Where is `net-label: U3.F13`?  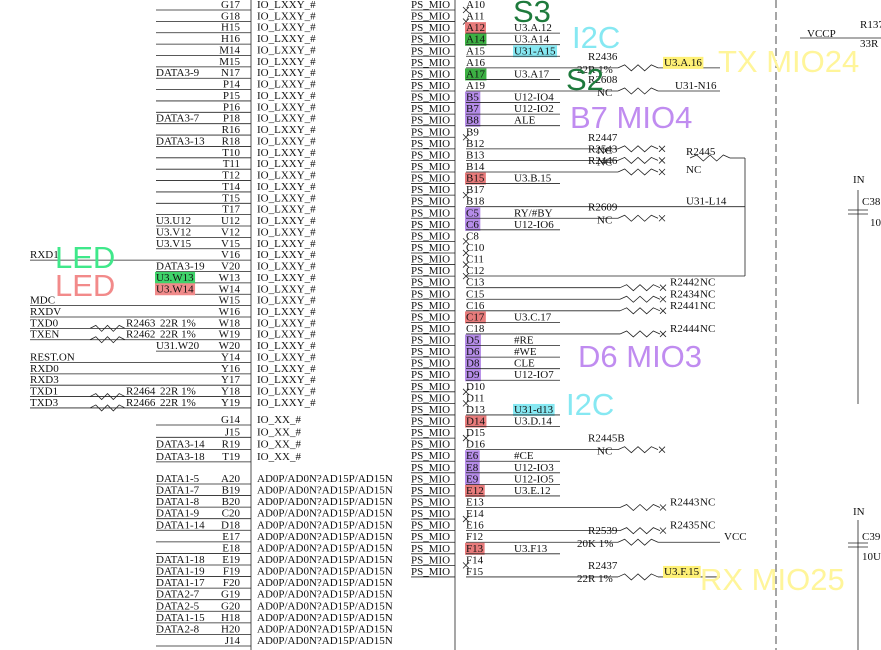
net-label: U3.F13 is located at coordinates (531, 549).